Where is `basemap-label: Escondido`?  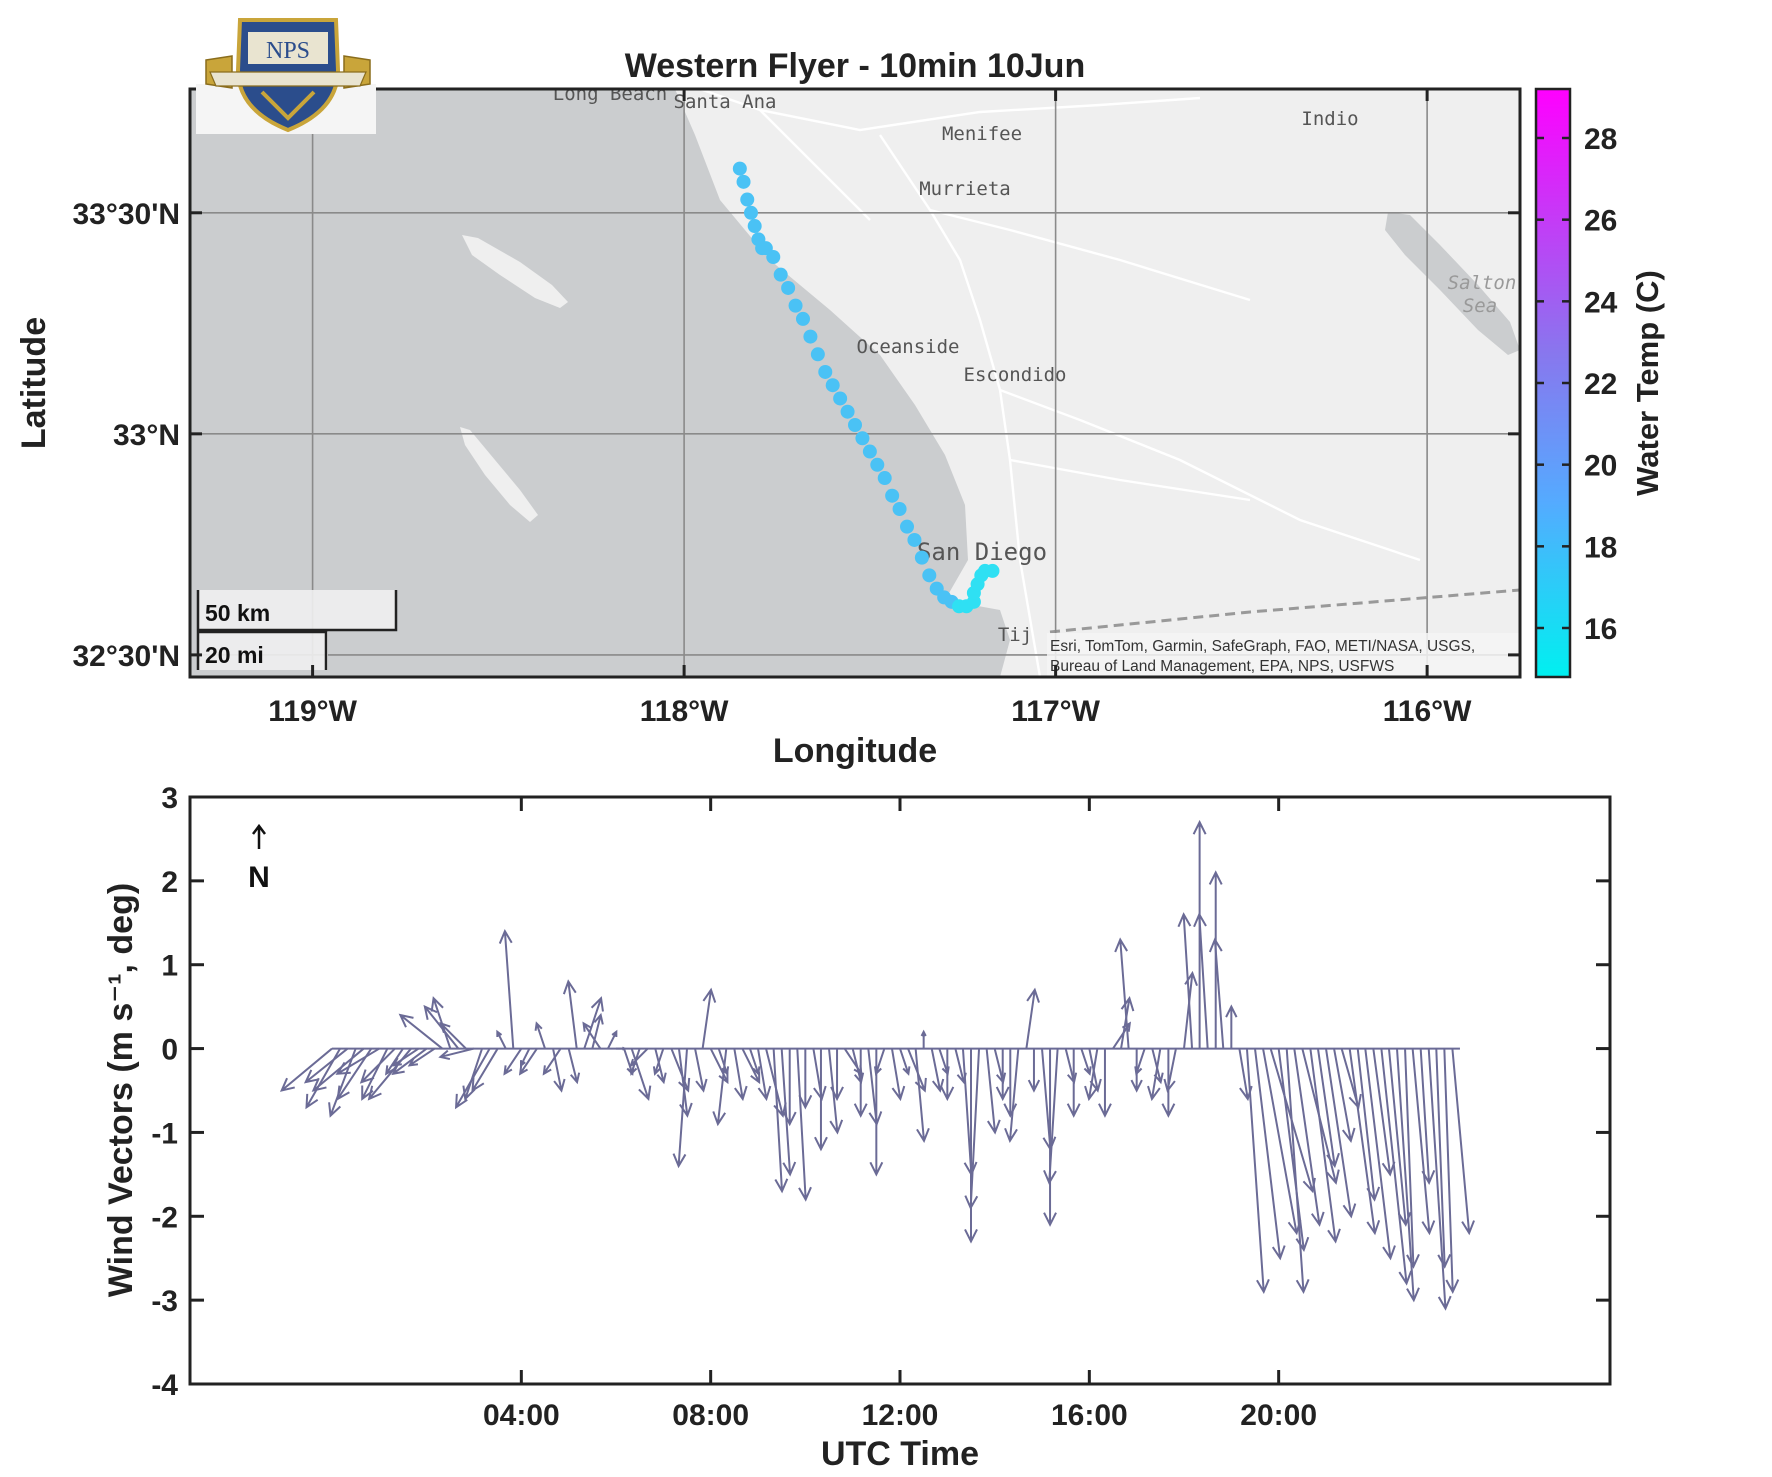 basemap-label: Escondido is located at coordinates (1015, 375).